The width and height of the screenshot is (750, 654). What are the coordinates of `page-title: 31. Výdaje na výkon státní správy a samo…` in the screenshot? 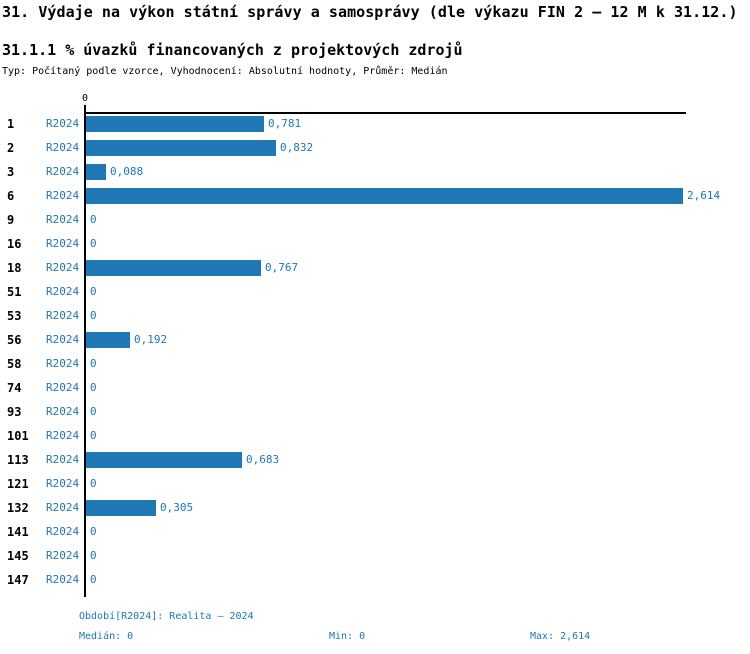 It's located at (370, 12).